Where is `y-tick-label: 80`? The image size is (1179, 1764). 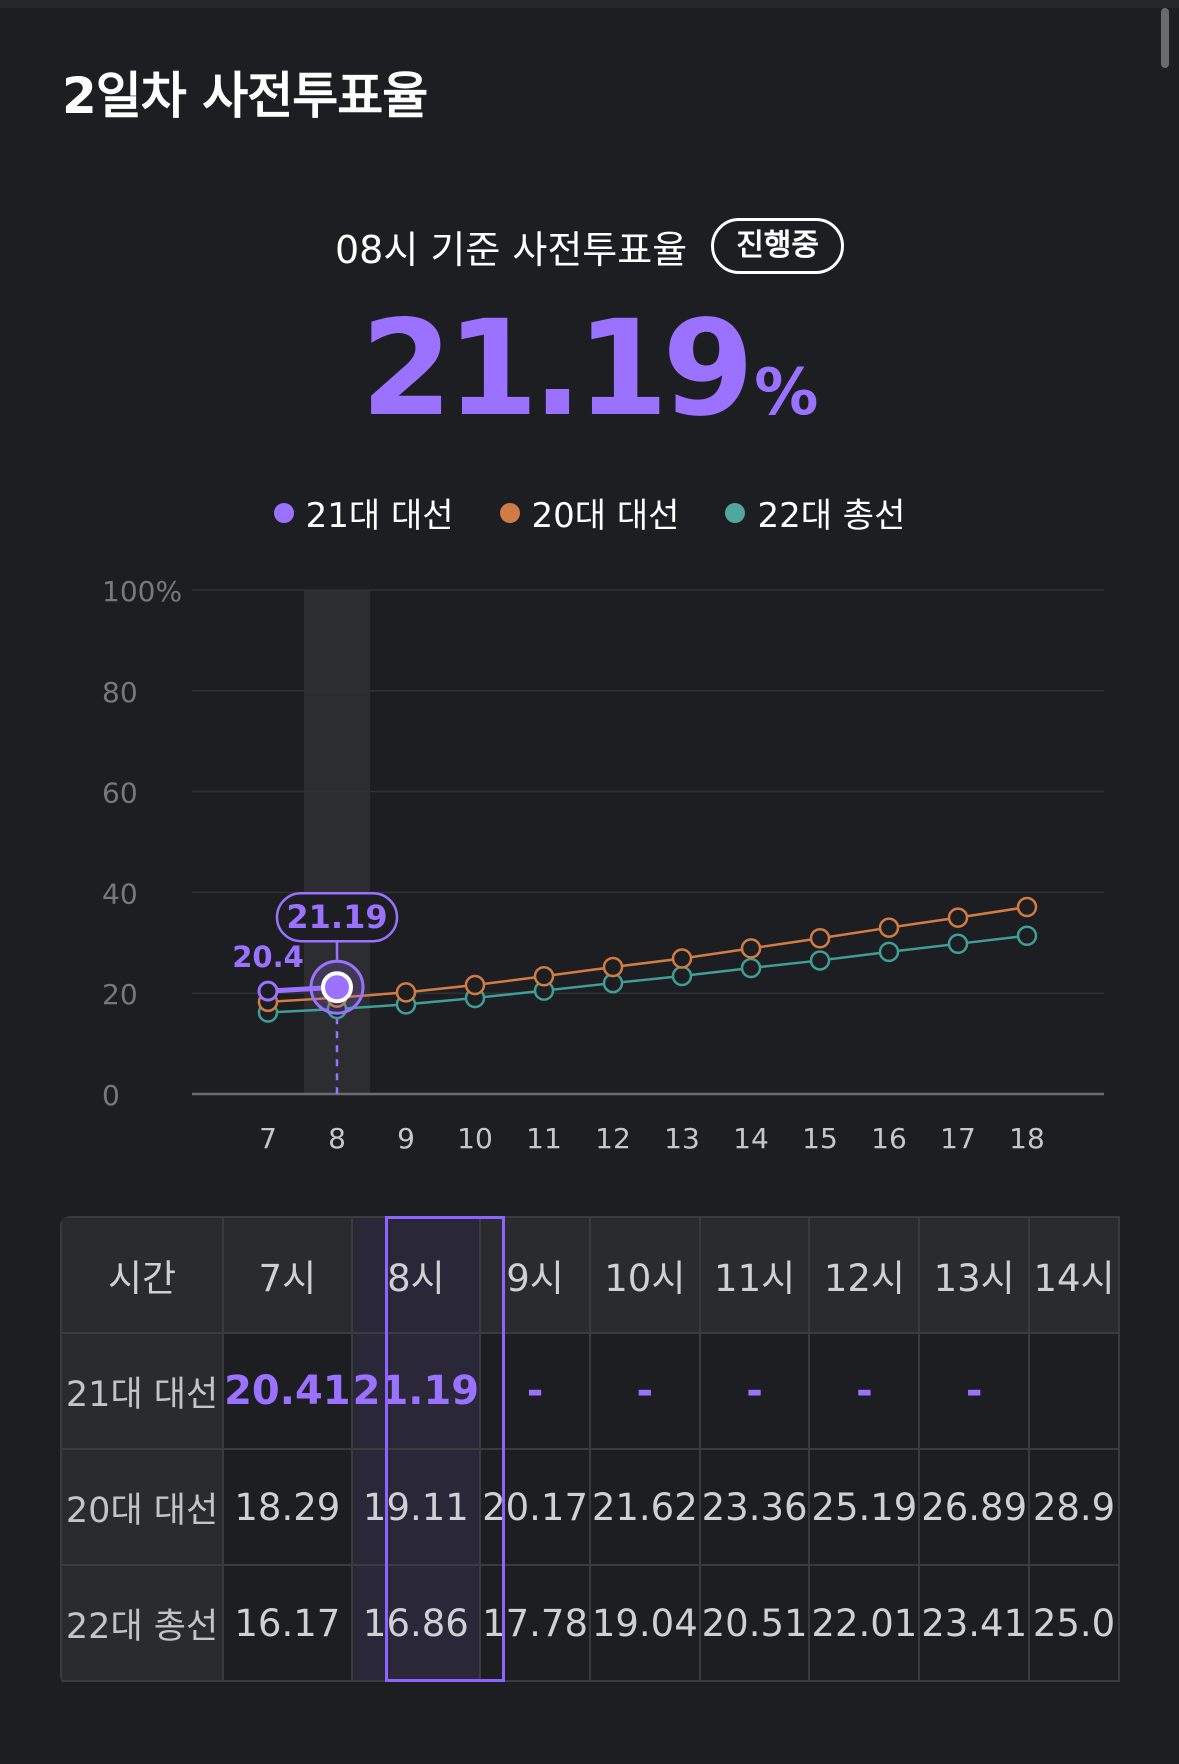
y-tick-label: 80 is located at coordinates (120, 692).